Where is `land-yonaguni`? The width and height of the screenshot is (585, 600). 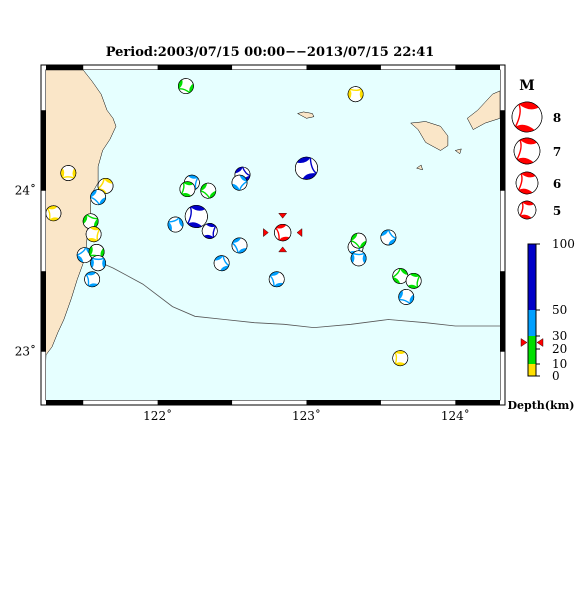
land-yonaguni is located at coordinates (305, 115).